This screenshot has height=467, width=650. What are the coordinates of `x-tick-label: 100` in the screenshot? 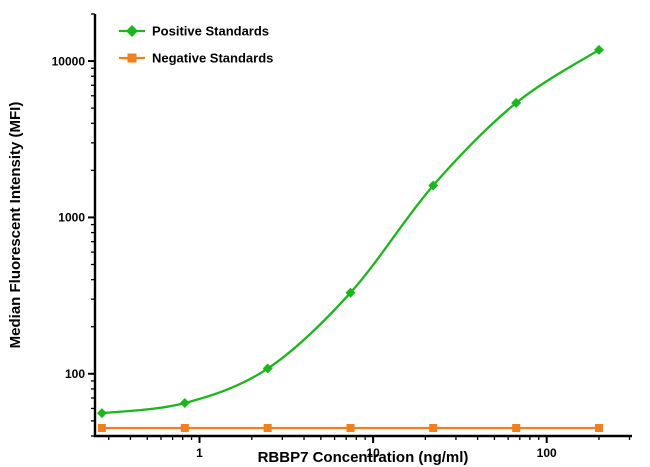 It's located at (547, 453).